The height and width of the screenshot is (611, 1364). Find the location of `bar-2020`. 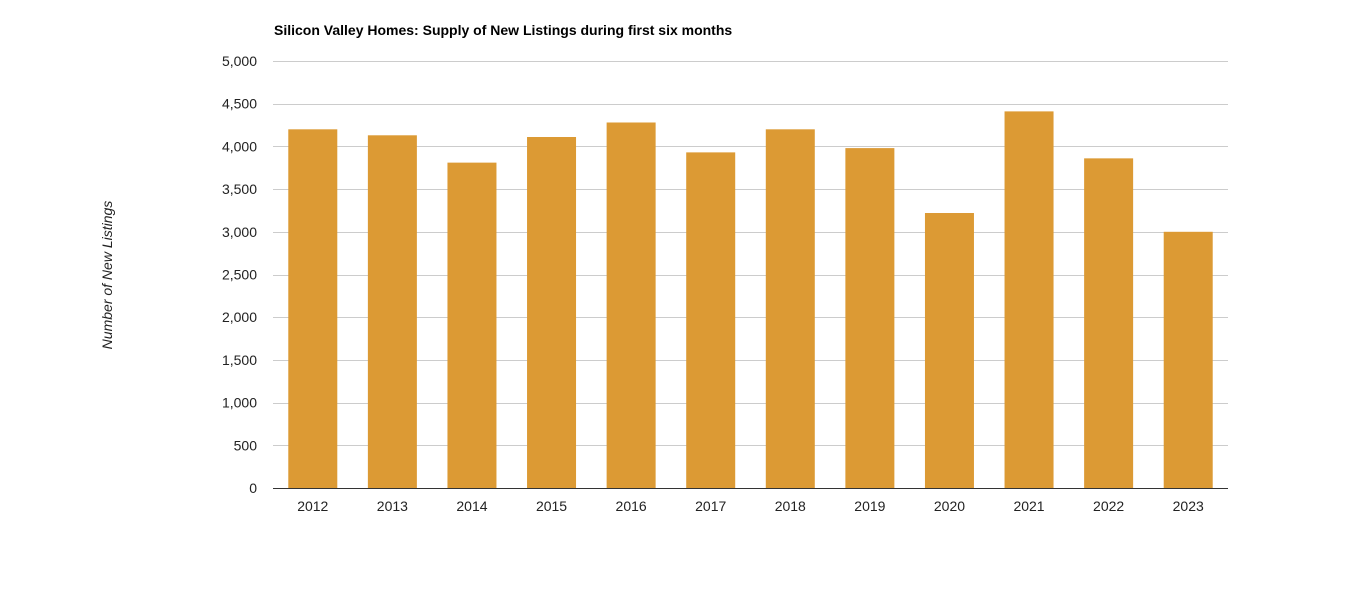

bar-2020 is located at coordinates (949, 350).